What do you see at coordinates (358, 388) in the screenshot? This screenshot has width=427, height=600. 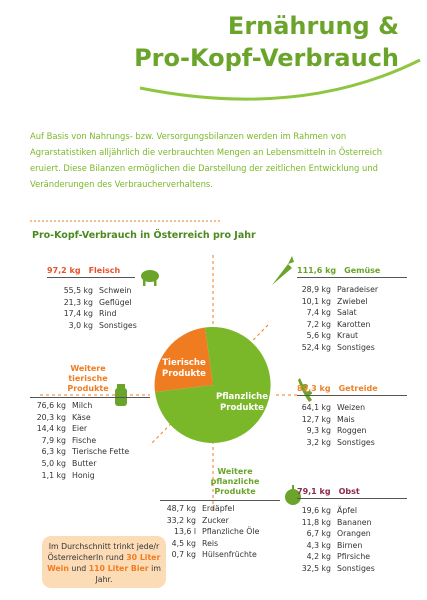 I see `group-name: Getreide` at bounding box center [358, 388].